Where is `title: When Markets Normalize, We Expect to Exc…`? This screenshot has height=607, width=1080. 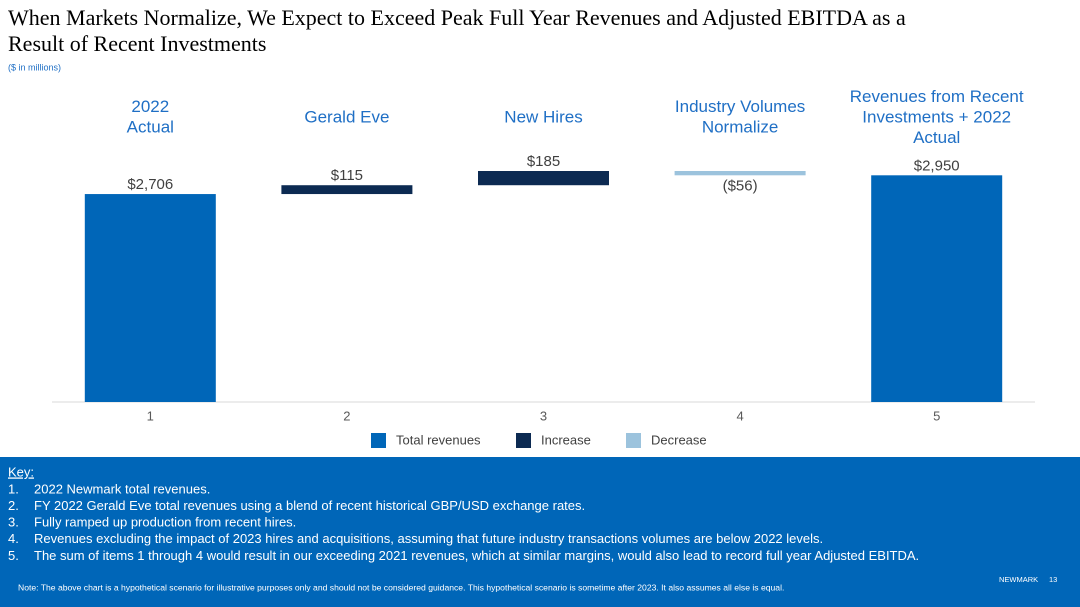
title: When Markets Normalize, We Expect to Exc… is located at coordinates (457, 17).